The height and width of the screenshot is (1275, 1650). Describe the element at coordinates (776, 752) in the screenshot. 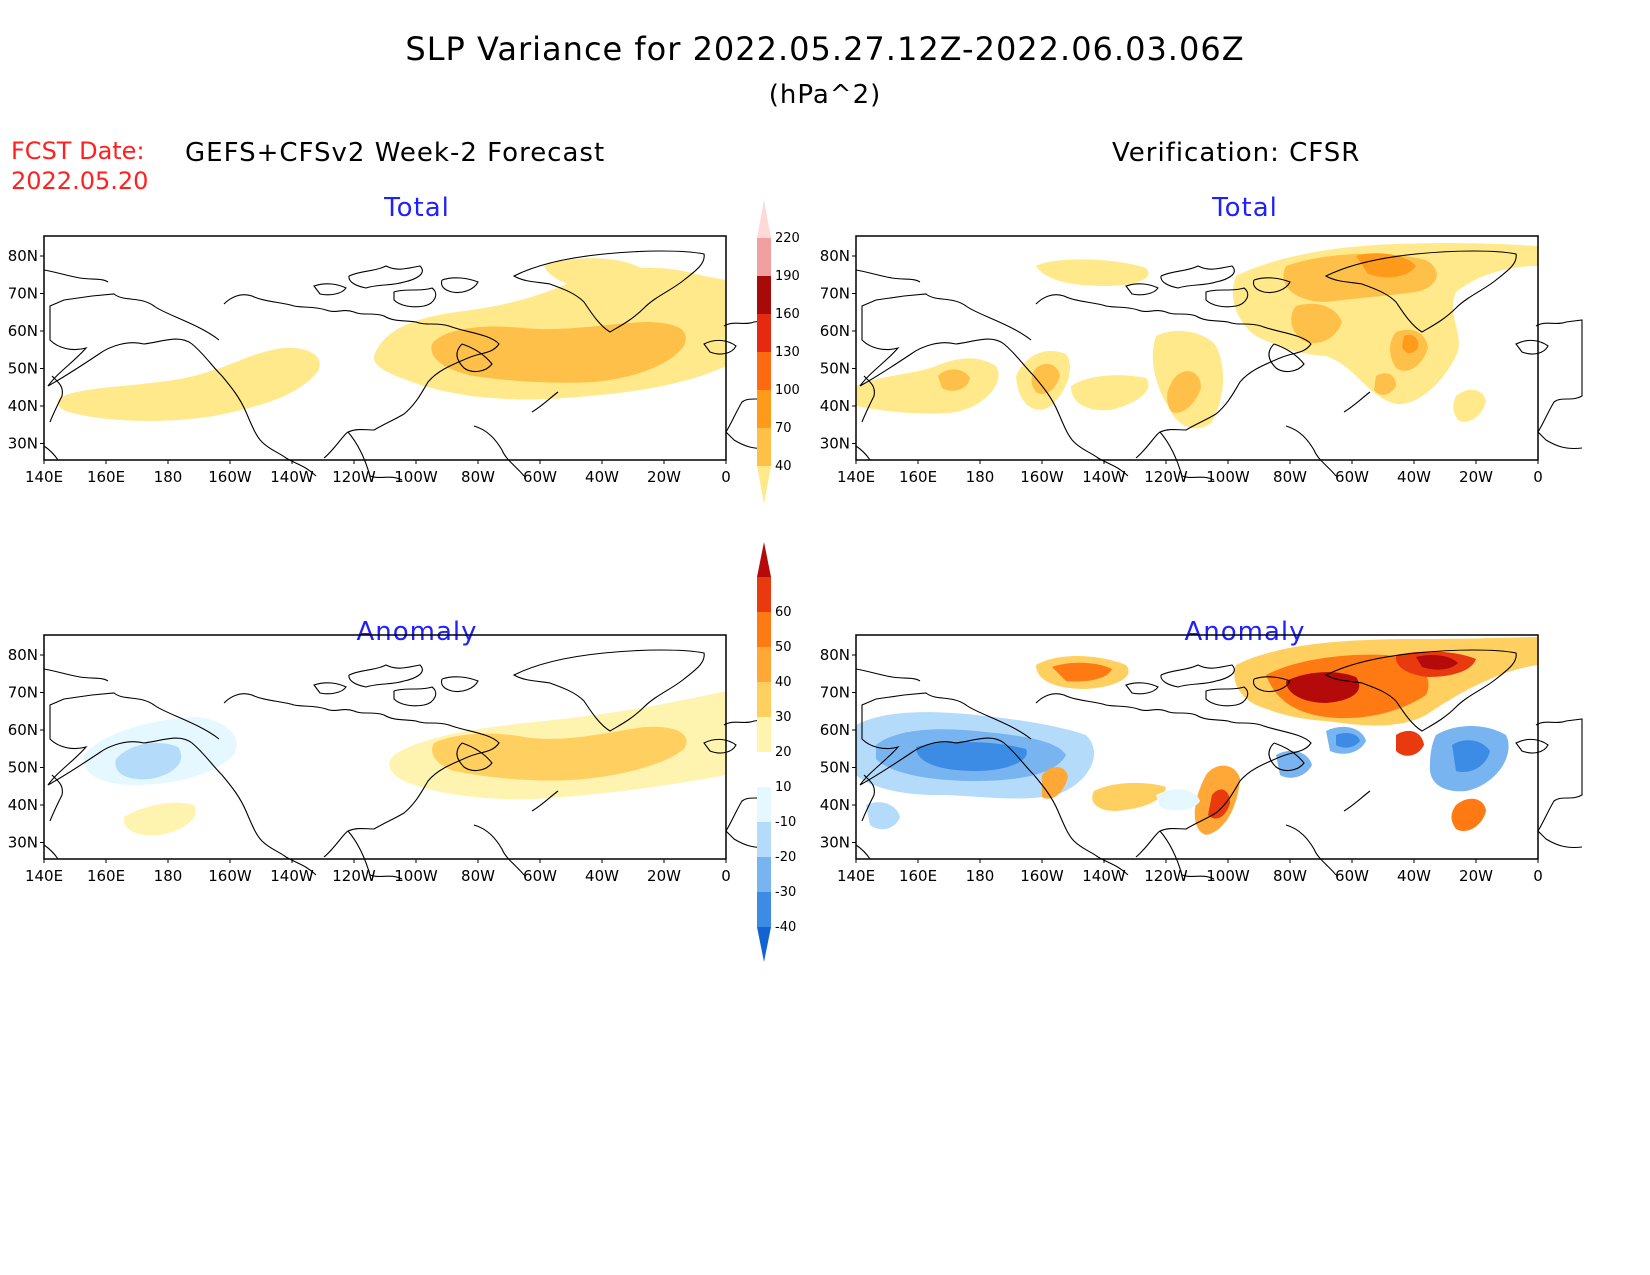

I see `anomaly-colorbar: -40 -30 -20 -10 10 20 30 40 50 60` at that location.